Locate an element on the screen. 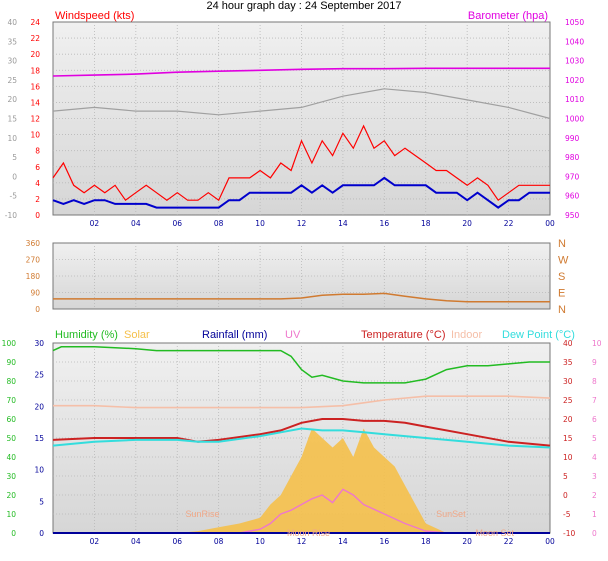 This screenshot has height=561, width=608. uv-tick: 3 is located at coordinates (594, 476).